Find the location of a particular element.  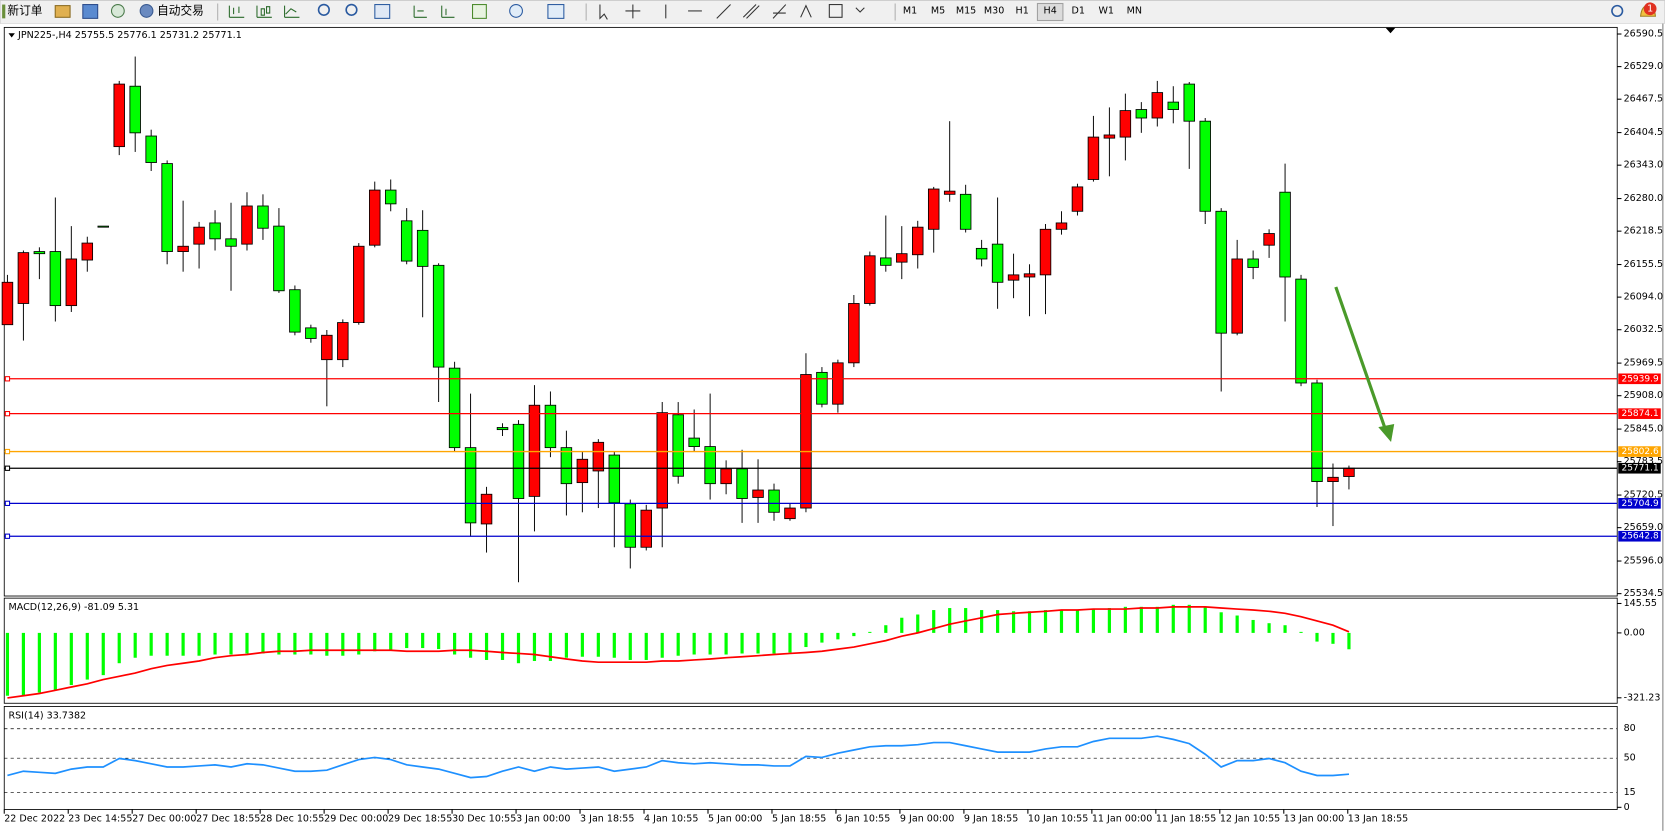

x-tick-label: 27 Dec 00:00 is located at coordinates (164, 819).